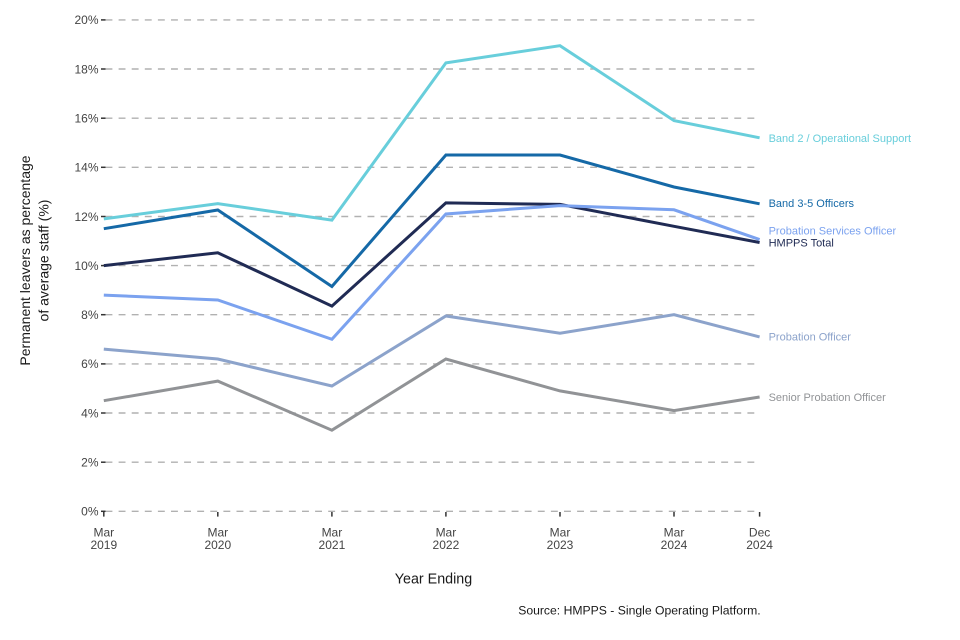  I want to click on svg-text: 16%, so click(86, 119).